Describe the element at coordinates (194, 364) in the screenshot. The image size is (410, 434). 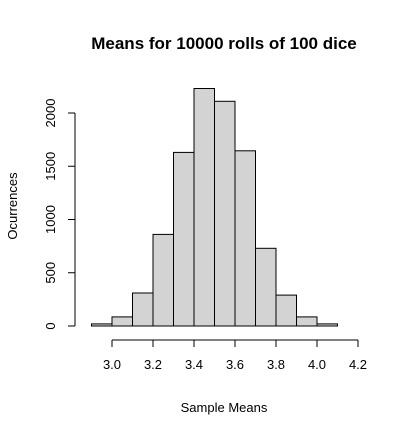
I see `x-tick-label-2: 3.4` at that location.